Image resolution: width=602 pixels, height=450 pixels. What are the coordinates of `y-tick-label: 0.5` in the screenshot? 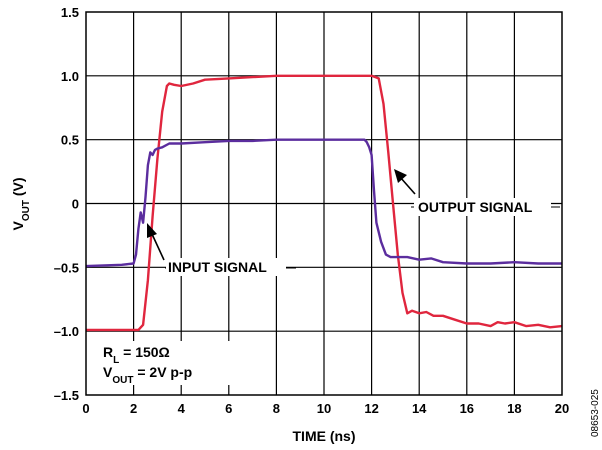 It's located at (70, 140).